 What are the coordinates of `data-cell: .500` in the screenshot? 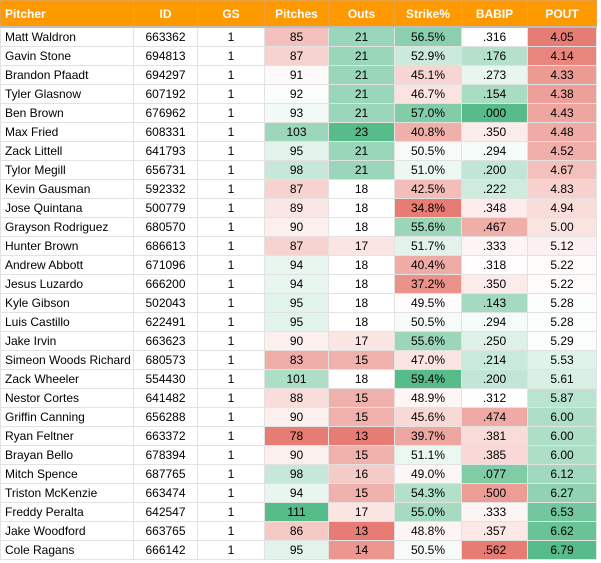 It's located at (494, 493).